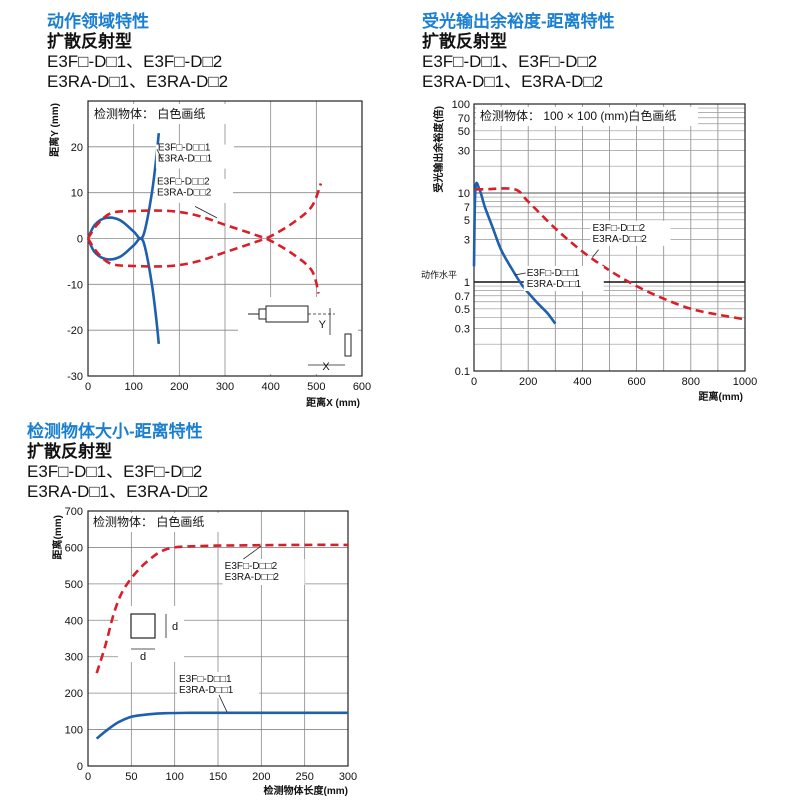  I want to click on chart3-note: 检测物体： 白色画纸, so click(148, 521).